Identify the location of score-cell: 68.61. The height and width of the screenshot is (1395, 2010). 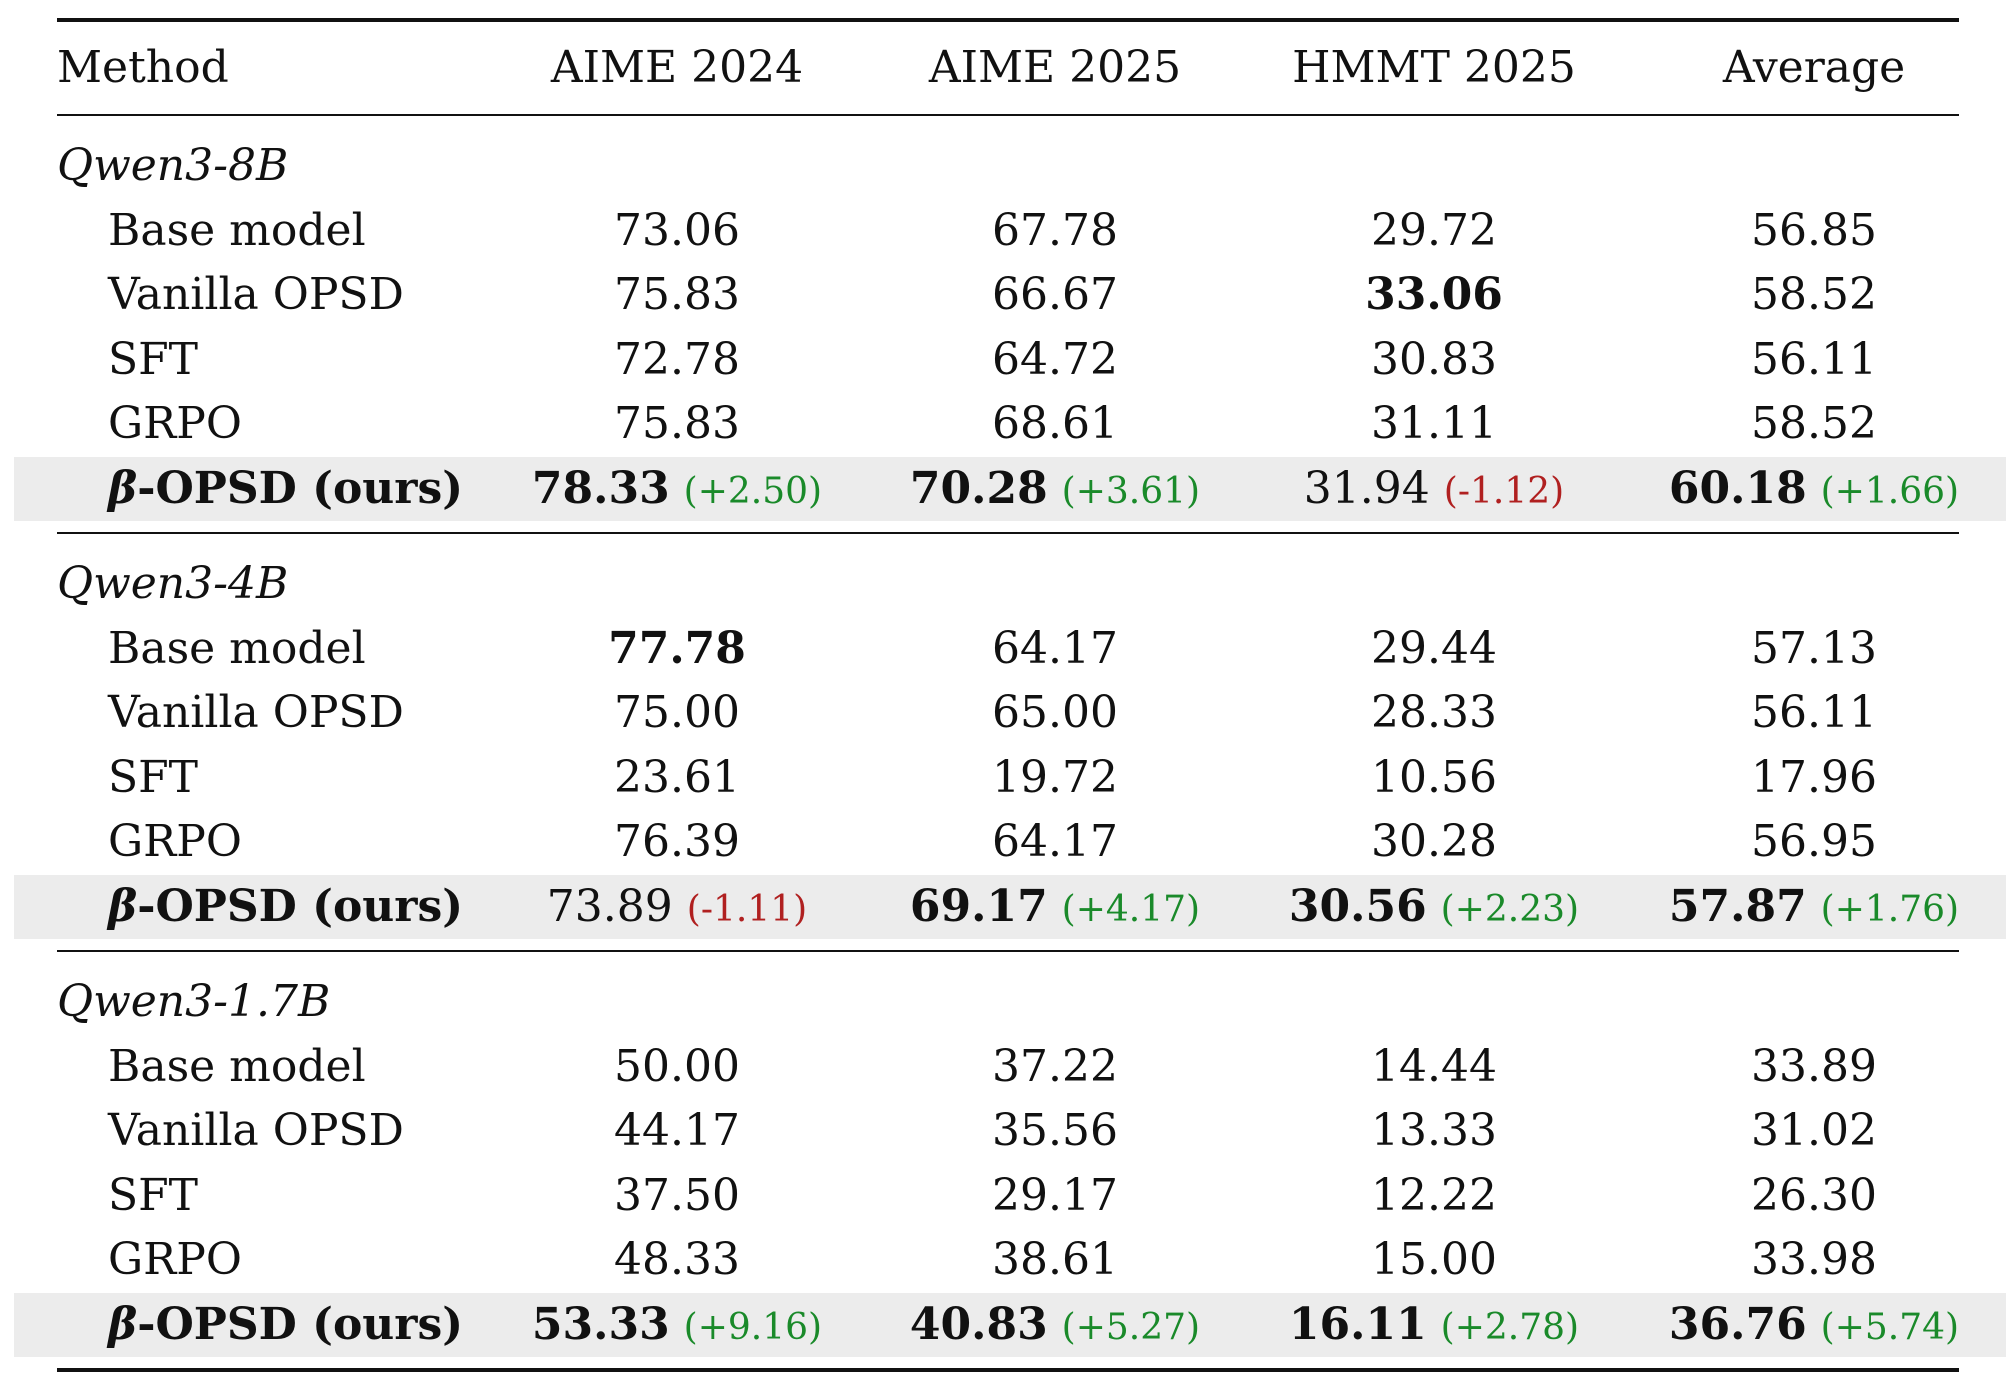
(1055, 423).